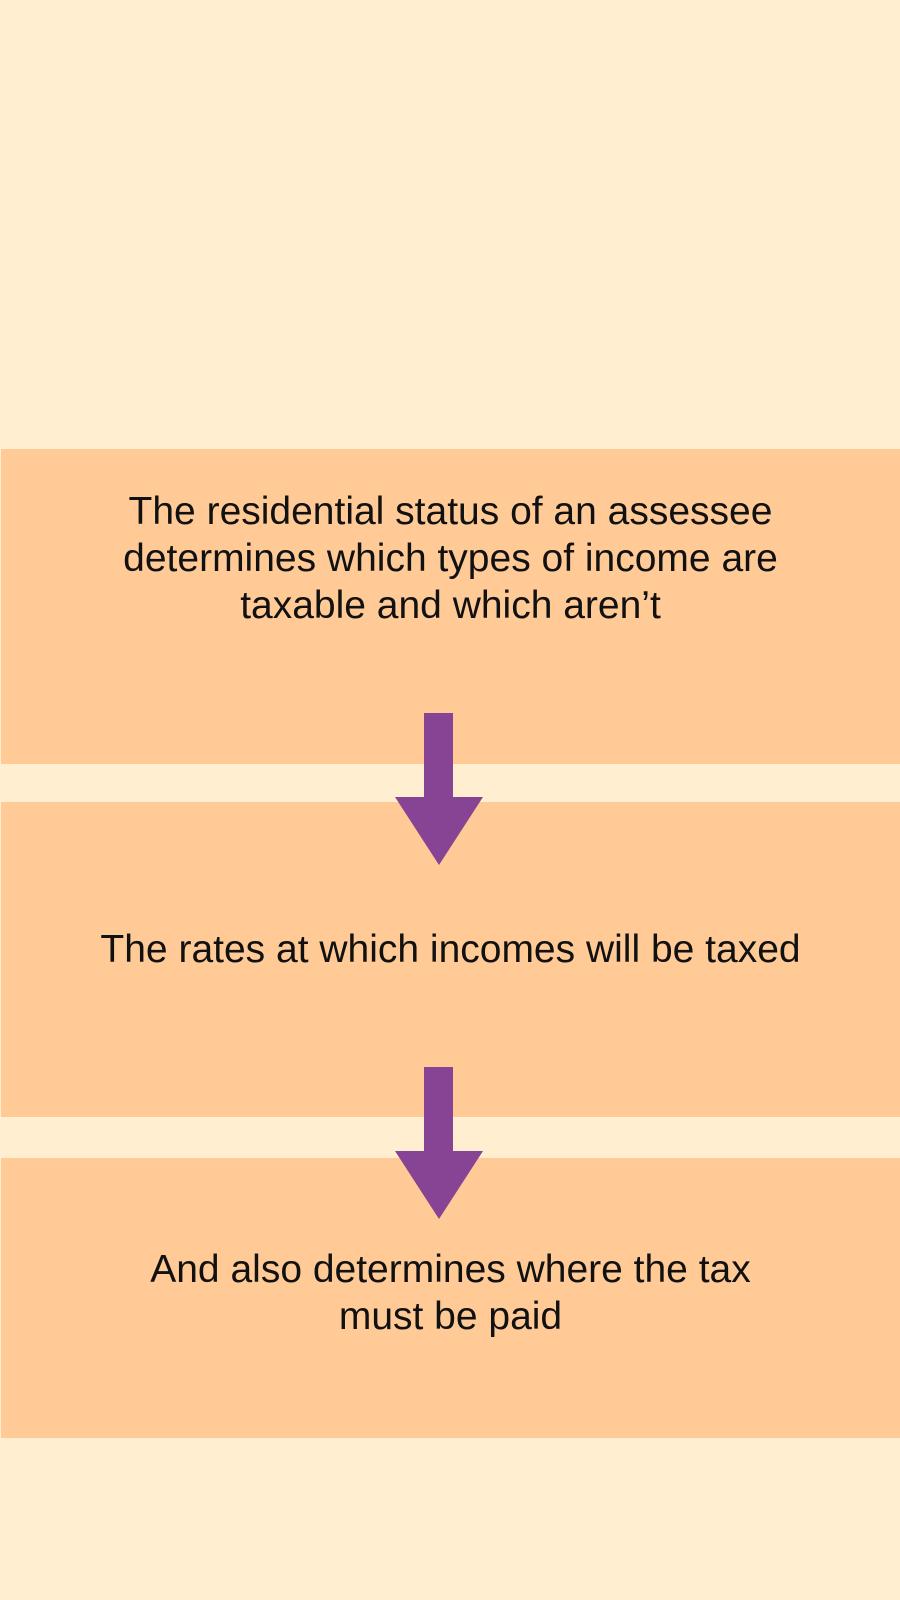  Describe the element at coordinates (450, 949) in the screenshot. I see `flow-step-text: The rates at which incomes will be taxed` at that location.